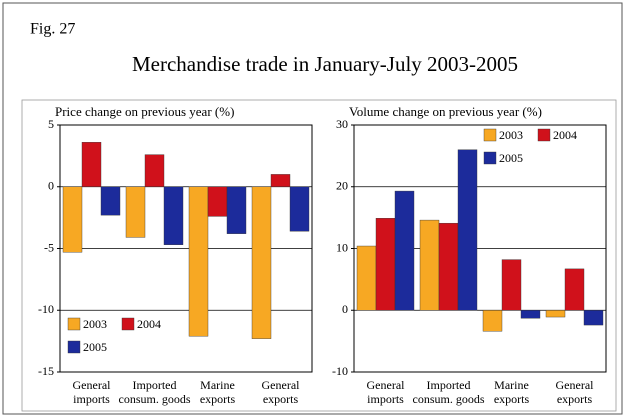 Image resolution: width=626 pixels, height=418 pixels. Describe the element at coordinates (51, 124) in the screenshot. I see `y-tick-label: 5` at that location.